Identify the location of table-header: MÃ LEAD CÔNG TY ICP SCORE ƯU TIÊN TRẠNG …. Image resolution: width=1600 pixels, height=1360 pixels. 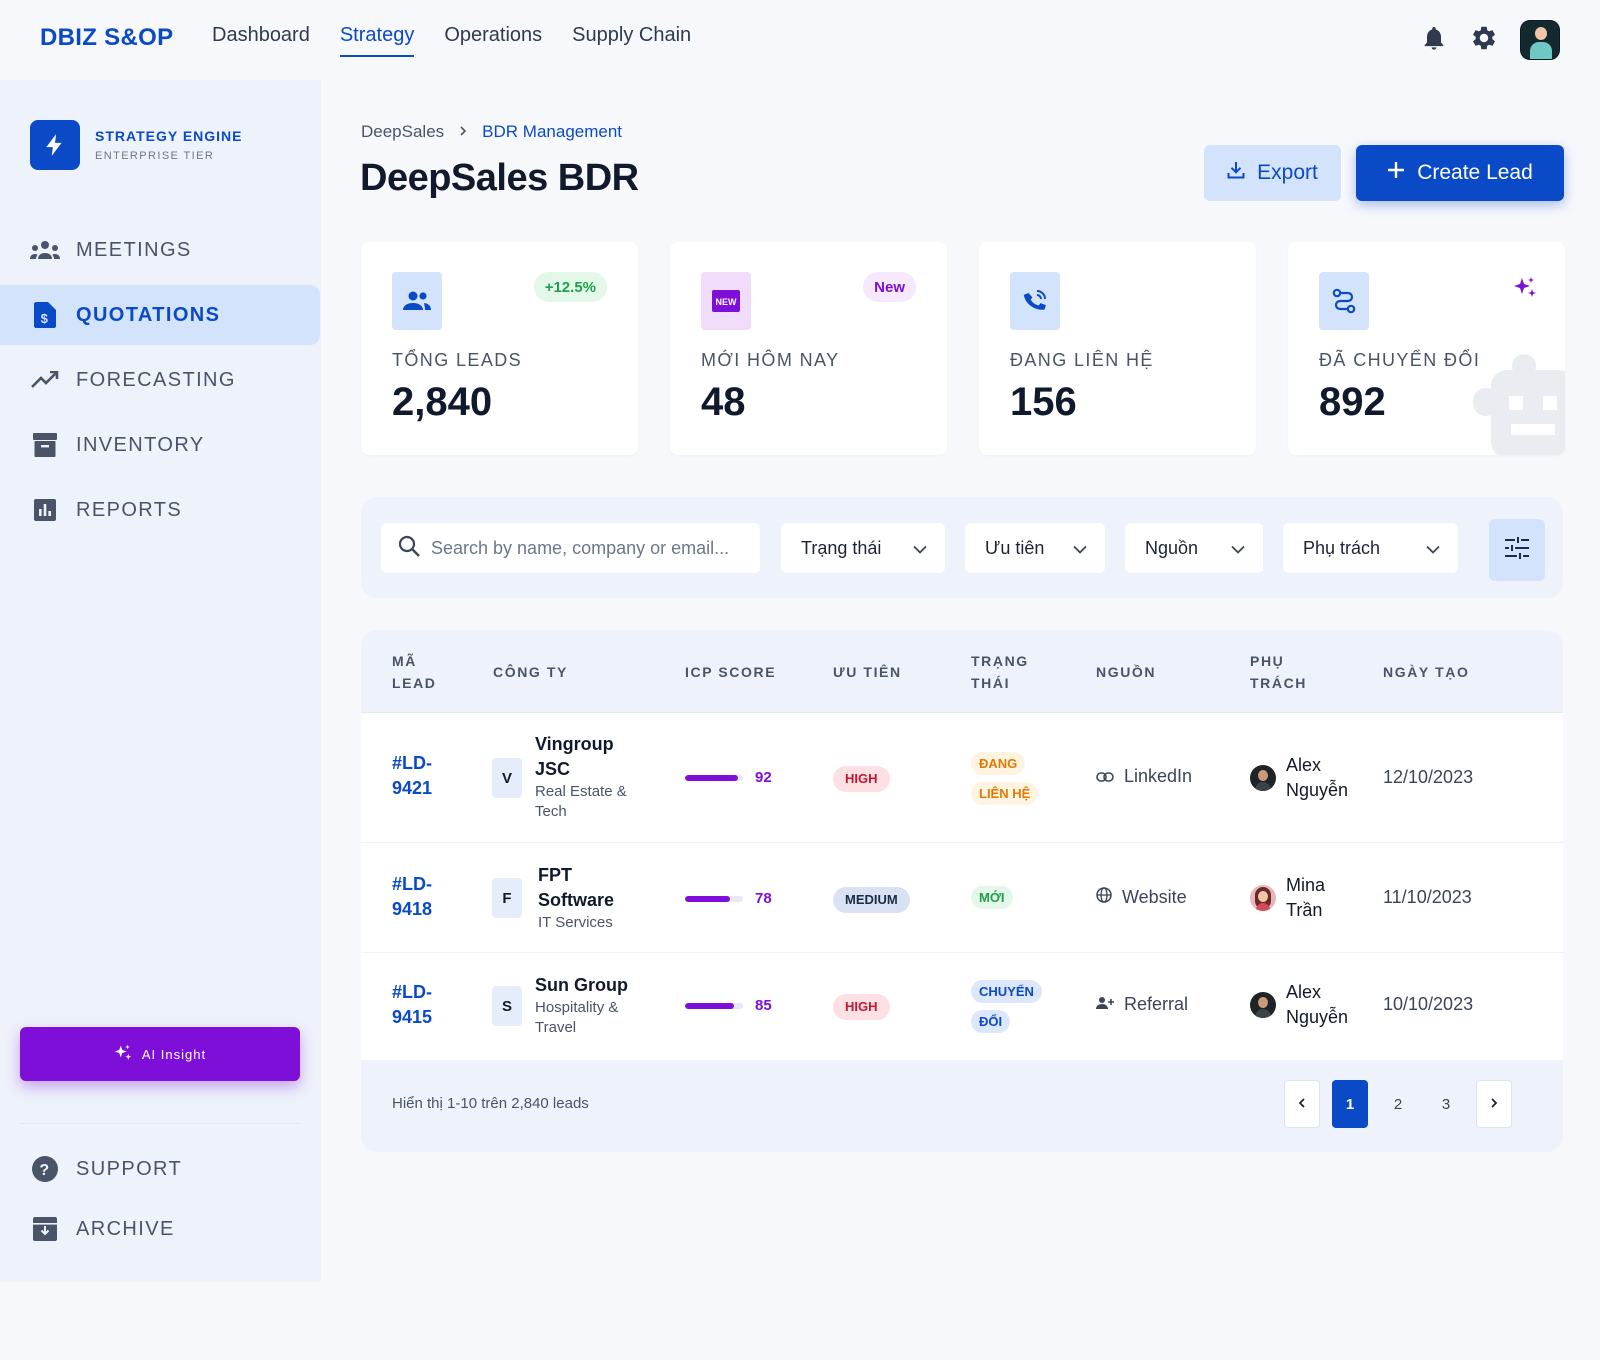
(962, 671).